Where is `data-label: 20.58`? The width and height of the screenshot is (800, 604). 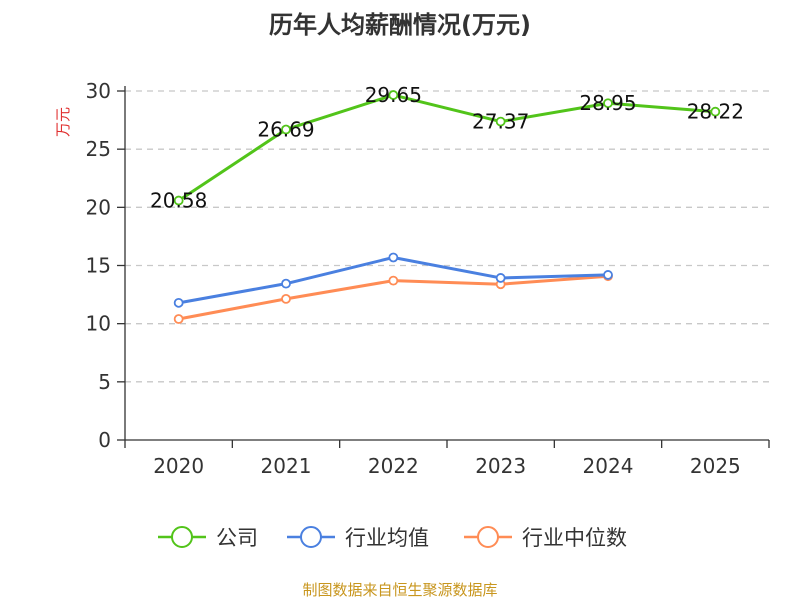
data-label: 20.58 is located at coordinates (178, 201).